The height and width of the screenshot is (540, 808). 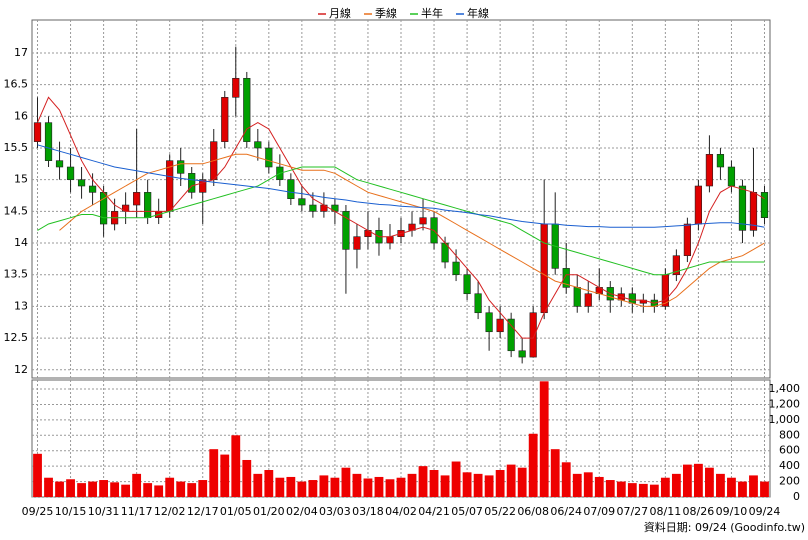 I want to click on y2-tick-label: 800, so click(x=789, y=434).